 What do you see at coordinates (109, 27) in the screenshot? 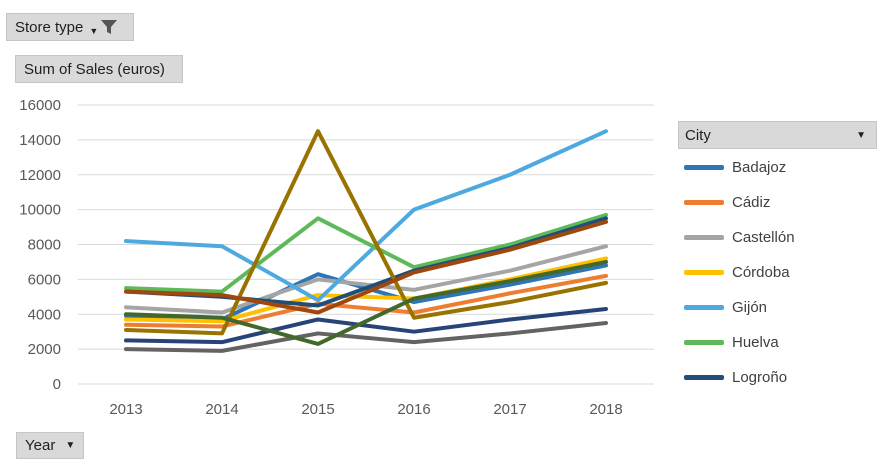
I see `funnel-icon` at bounding box center [109, 27].